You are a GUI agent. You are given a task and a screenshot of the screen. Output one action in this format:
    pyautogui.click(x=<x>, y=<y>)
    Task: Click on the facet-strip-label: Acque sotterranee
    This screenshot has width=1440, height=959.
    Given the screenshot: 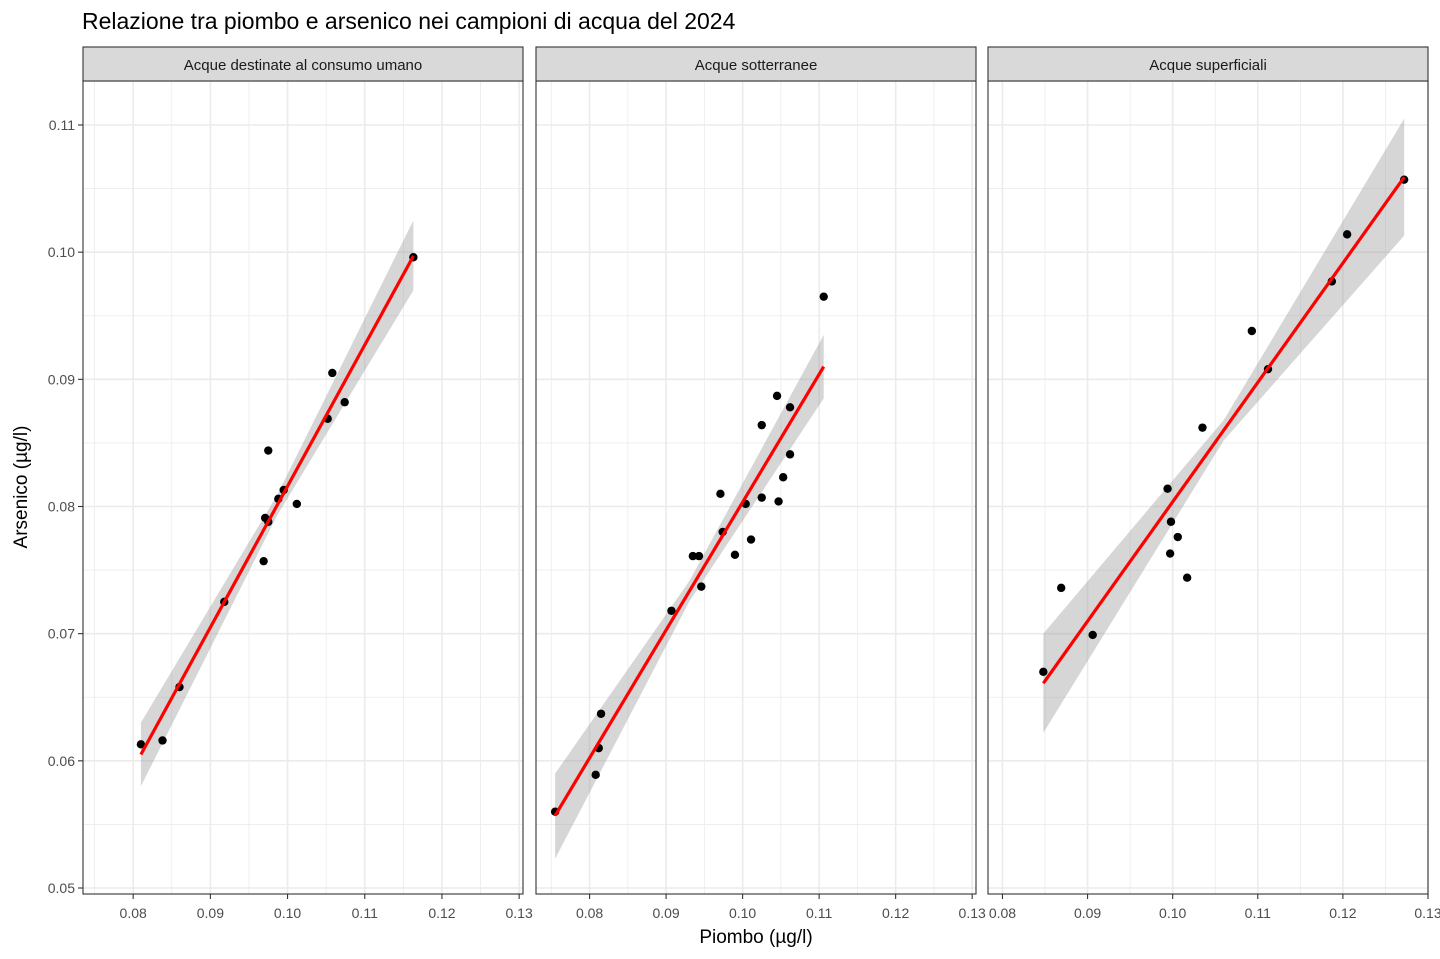 What is the action you would take?
    pyautogui.click(x=756, y=65)
    